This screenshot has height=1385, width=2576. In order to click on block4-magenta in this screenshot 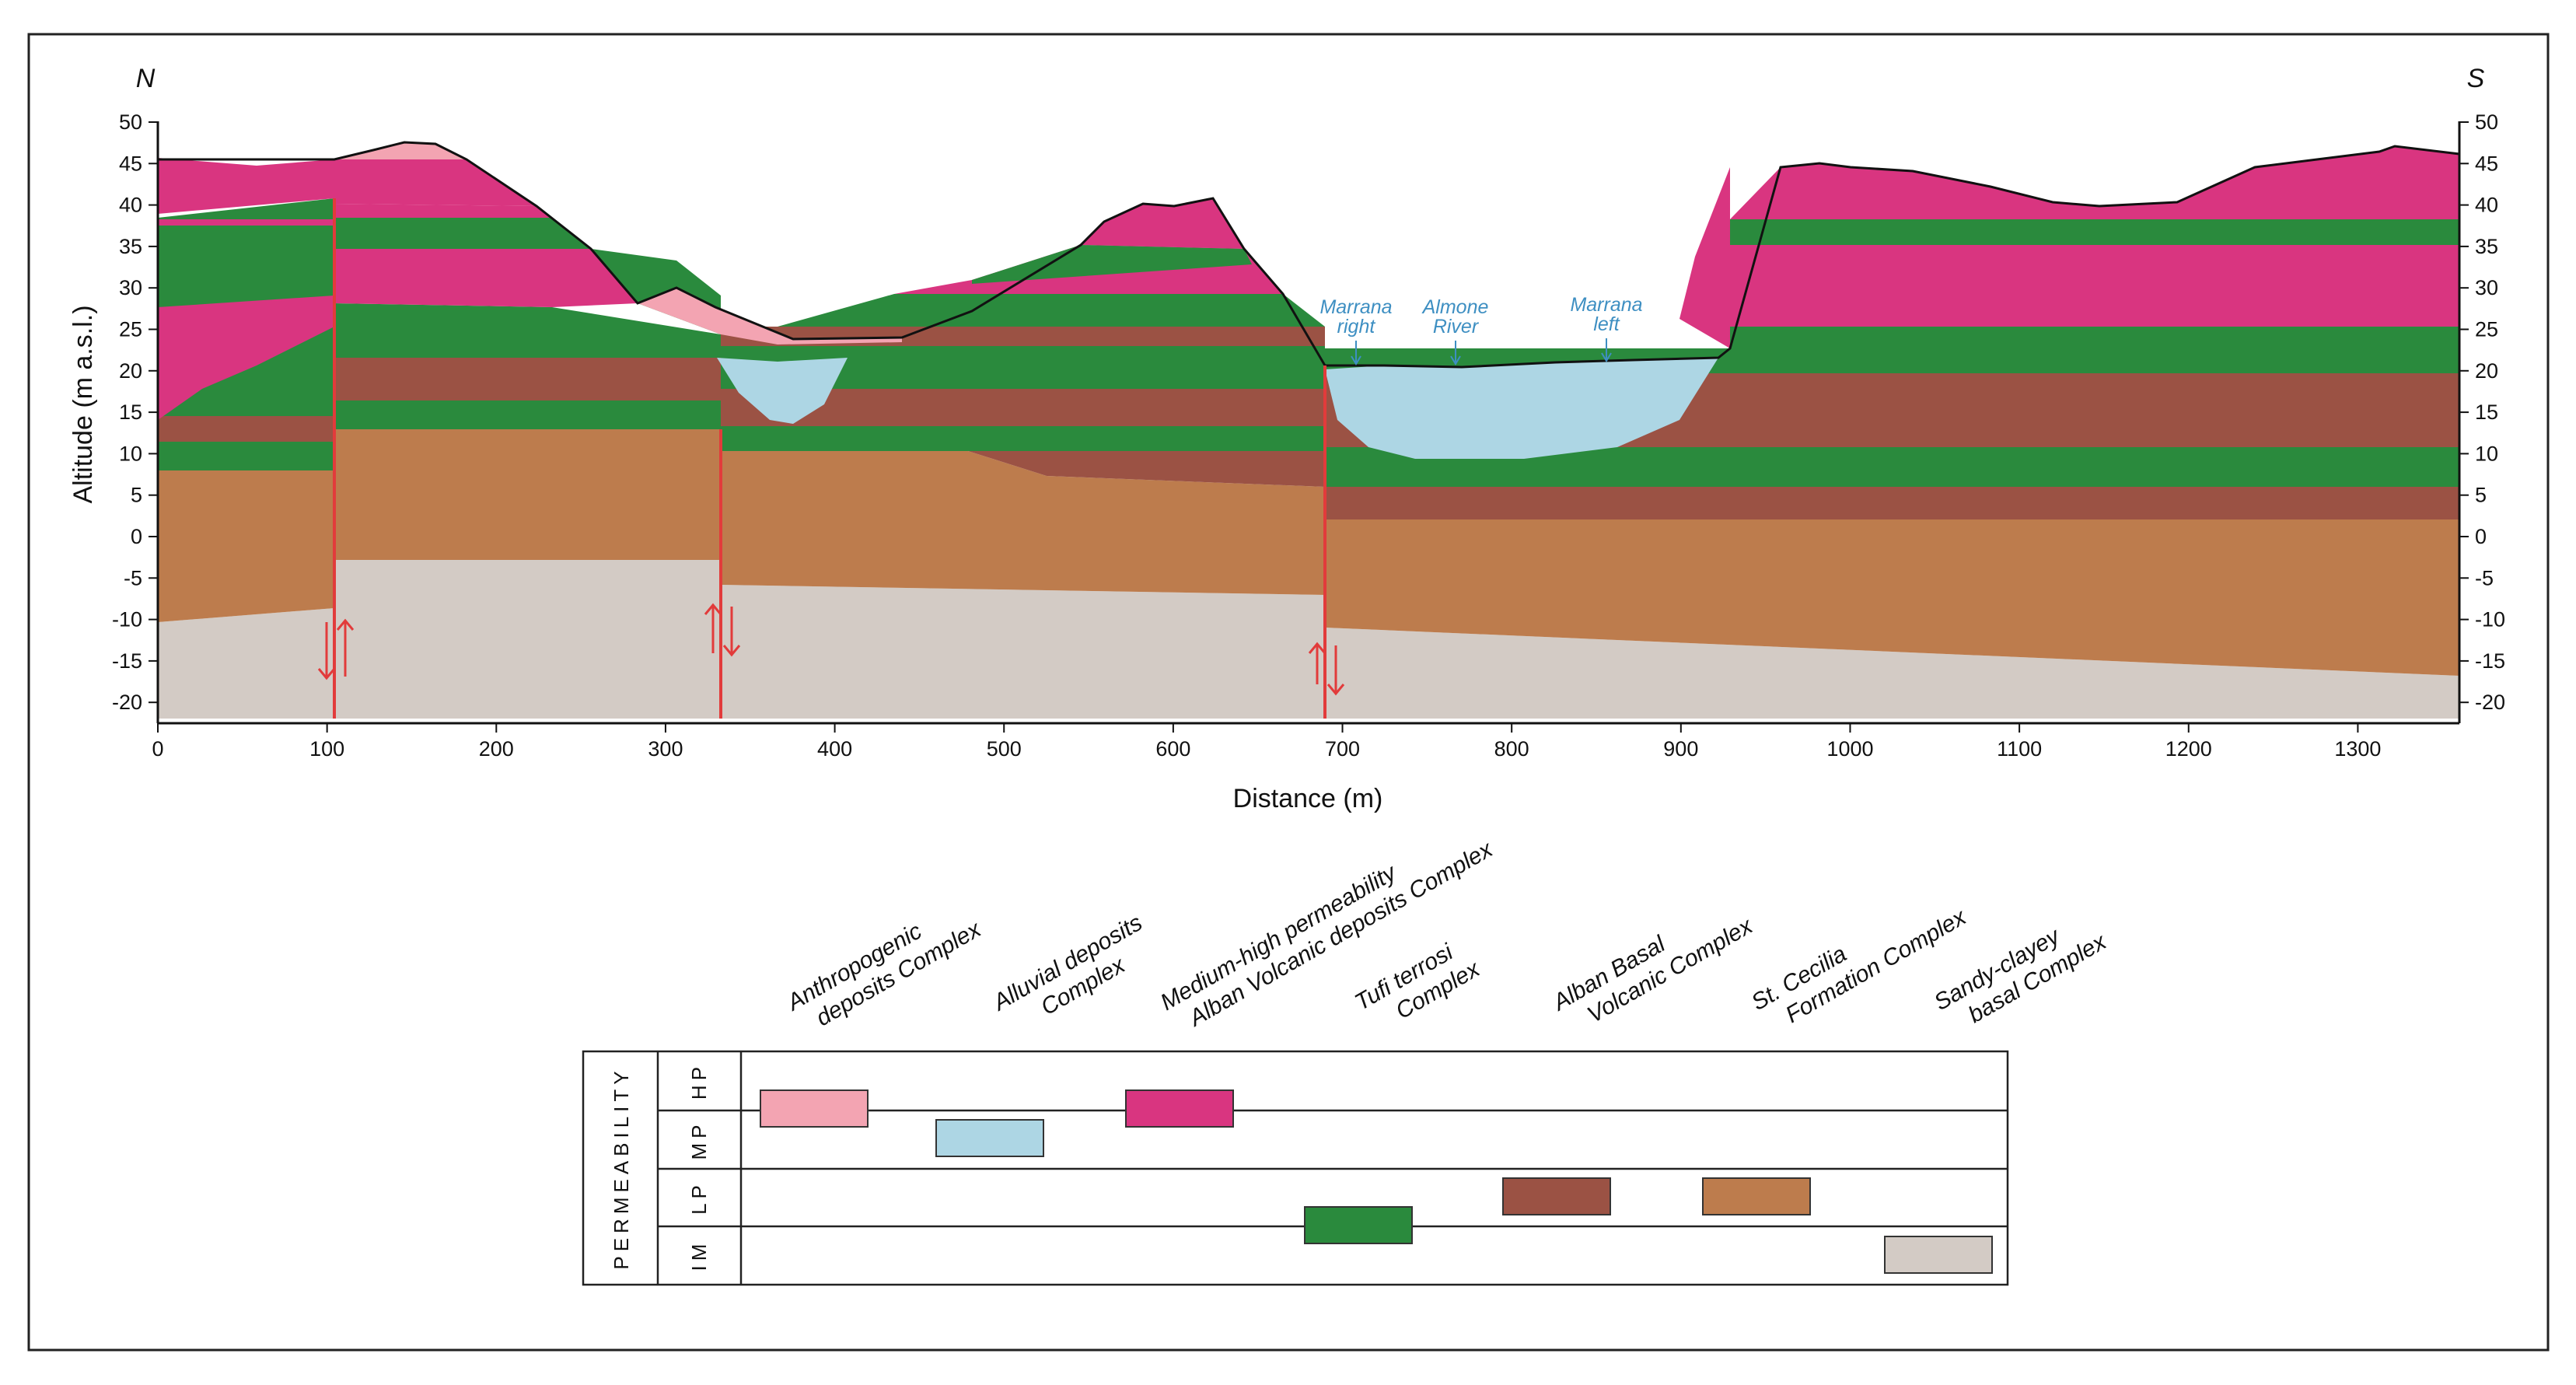, I will do `click(2094, 286)`.